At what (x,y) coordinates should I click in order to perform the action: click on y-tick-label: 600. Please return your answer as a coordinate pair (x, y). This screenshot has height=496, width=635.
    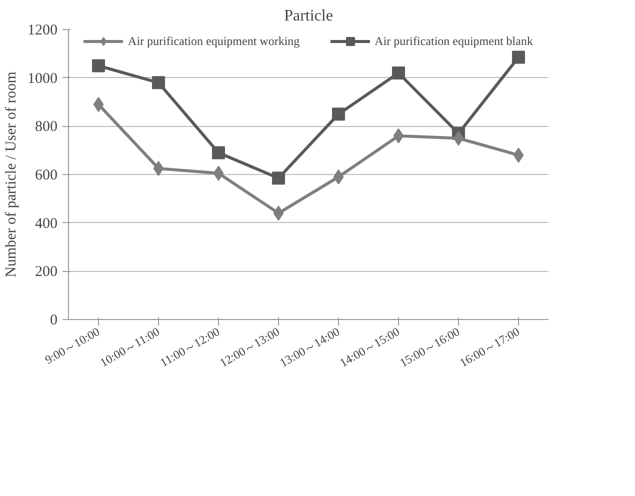
    Looking at the image, I should click on (46, 176).